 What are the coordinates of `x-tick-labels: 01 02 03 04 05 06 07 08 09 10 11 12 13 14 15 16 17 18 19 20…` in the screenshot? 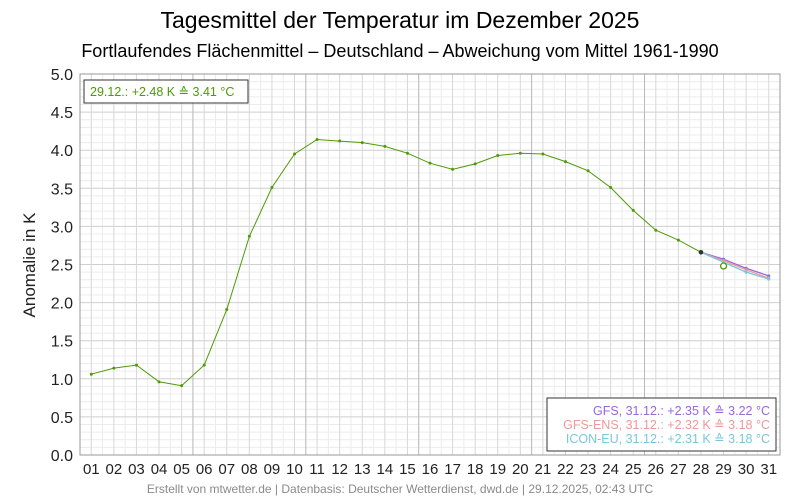 It's located at (430, 469).